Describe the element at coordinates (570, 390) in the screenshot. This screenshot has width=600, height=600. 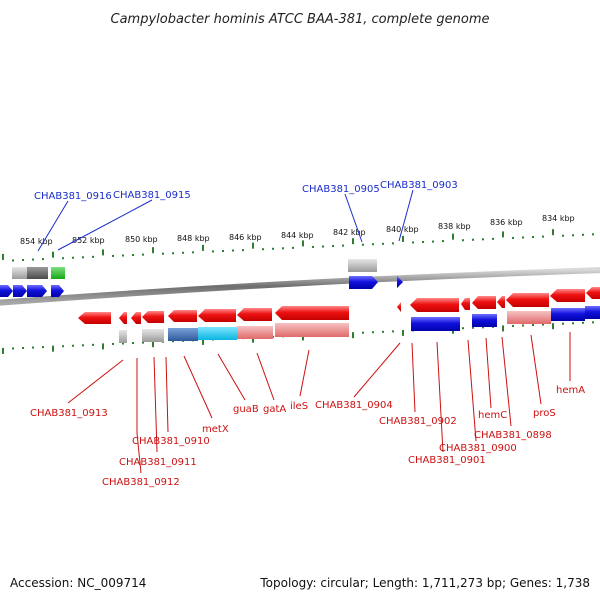
I see `gene-label: hemA` at that location.